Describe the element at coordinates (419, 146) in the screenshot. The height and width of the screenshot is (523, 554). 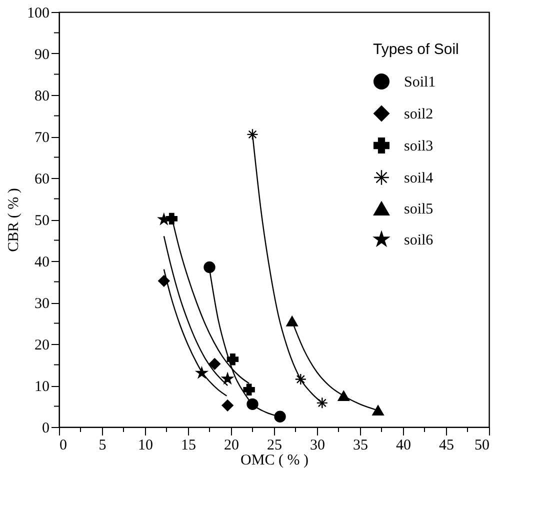
I see `legend-label: soil3` at that location.